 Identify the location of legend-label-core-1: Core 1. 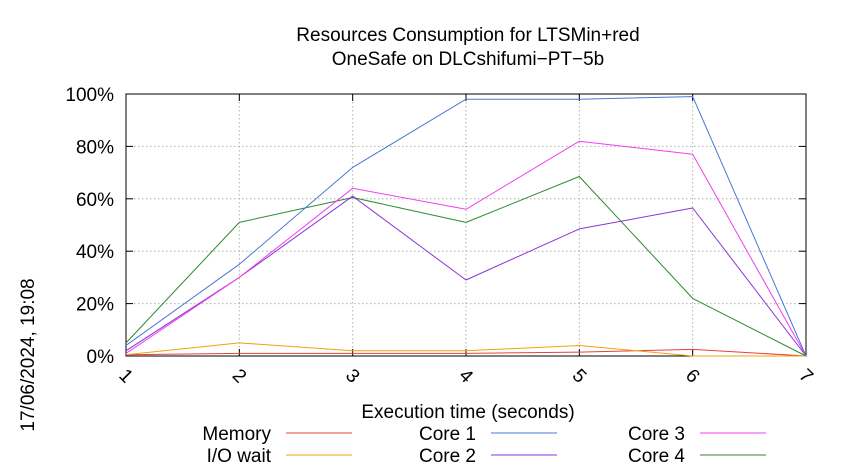
(447, 434).